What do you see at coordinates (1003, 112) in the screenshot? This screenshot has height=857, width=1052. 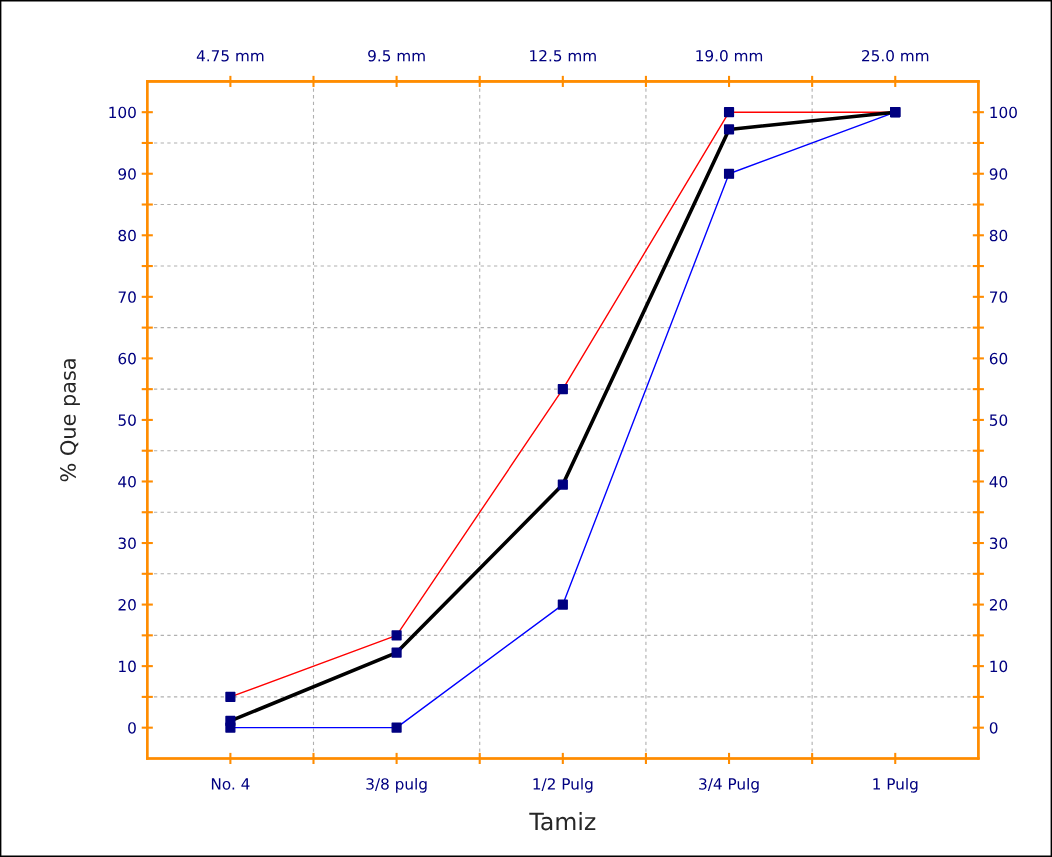 I see `y2-tick-label: 100` at bounding box center [1003, 112].